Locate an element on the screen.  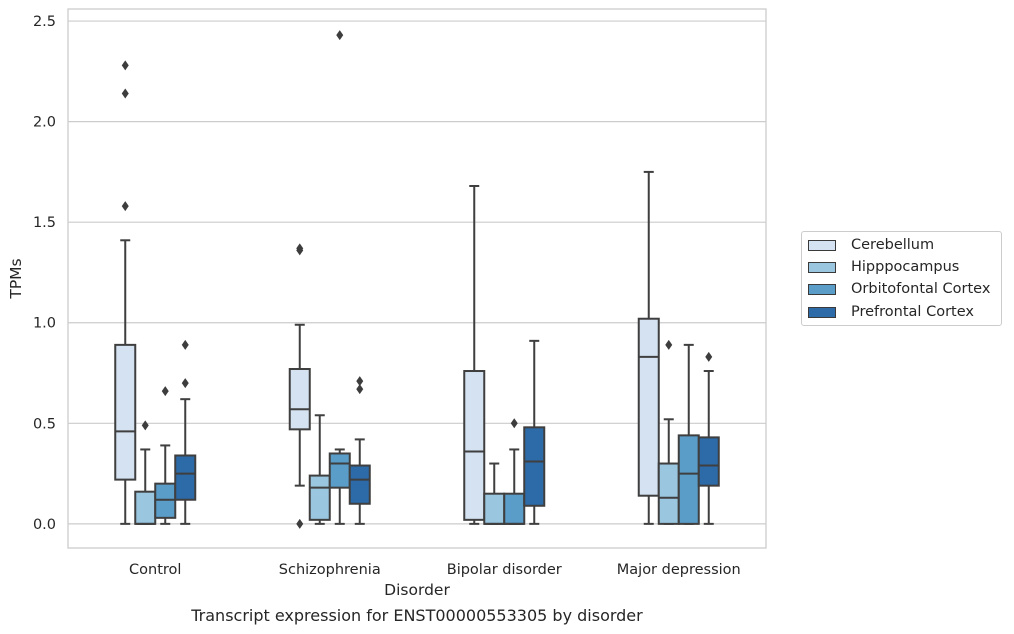
y-axis-title: TPMs is located at coordinates (16, 278).